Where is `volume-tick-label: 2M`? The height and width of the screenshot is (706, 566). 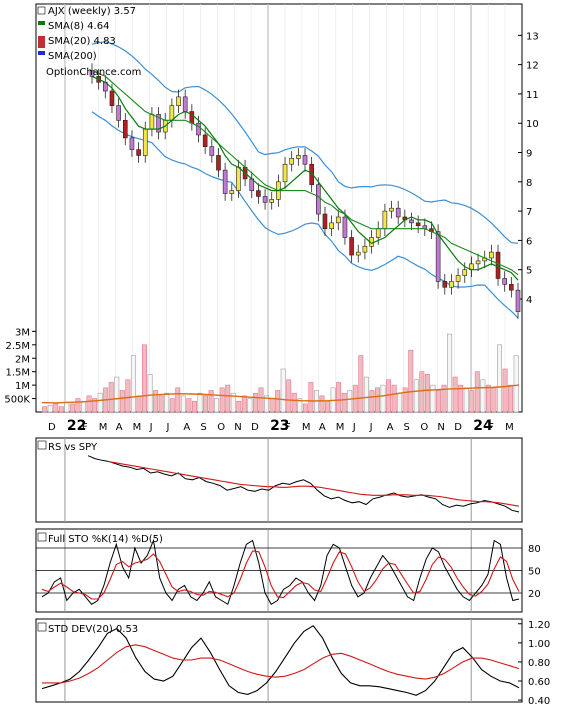 volume-tick-label: 2M is located at coordinates (22, 359).